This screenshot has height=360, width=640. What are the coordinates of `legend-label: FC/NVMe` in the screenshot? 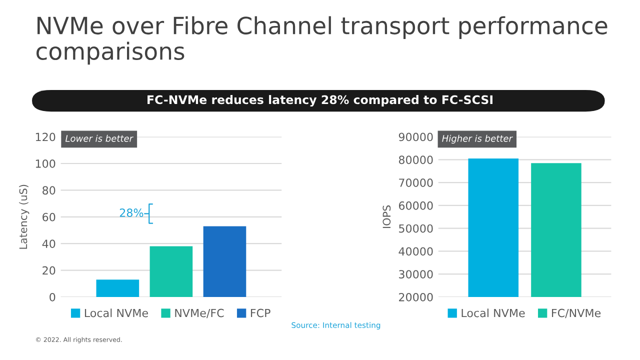 It's located at (576, 313).